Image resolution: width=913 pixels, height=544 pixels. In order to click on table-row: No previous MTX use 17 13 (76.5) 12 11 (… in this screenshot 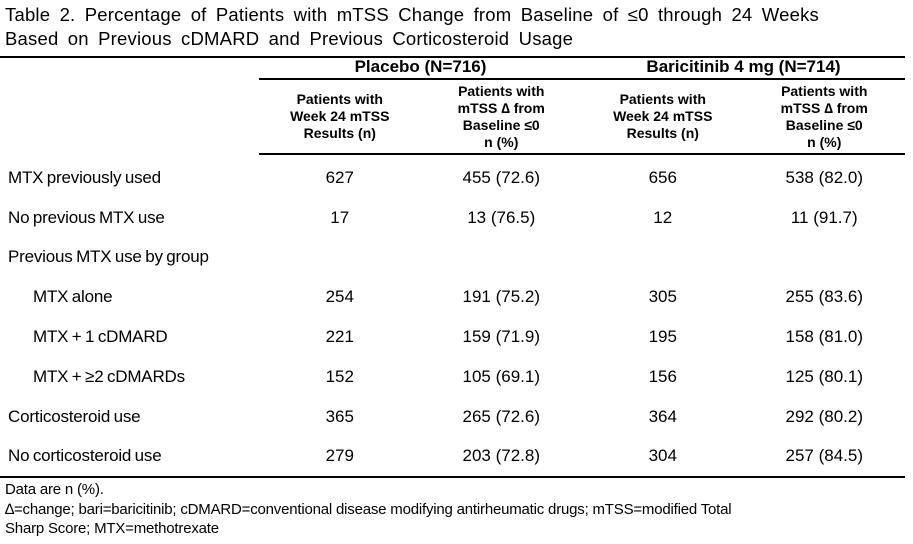, I will do `click(452, 218)`.